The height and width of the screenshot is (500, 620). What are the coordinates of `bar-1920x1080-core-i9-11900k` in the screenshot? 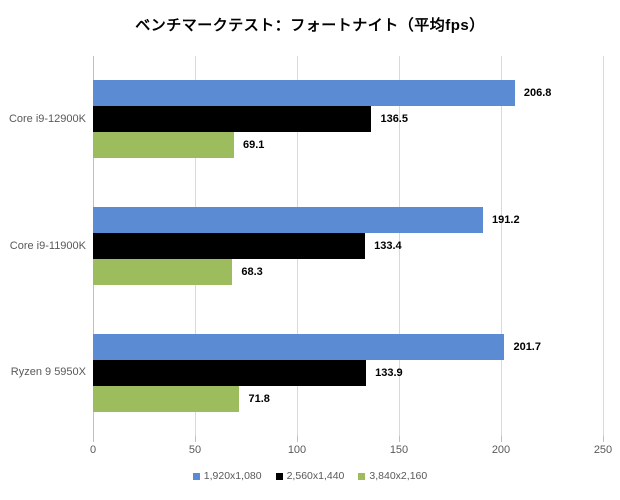 It's located at (288, 220).